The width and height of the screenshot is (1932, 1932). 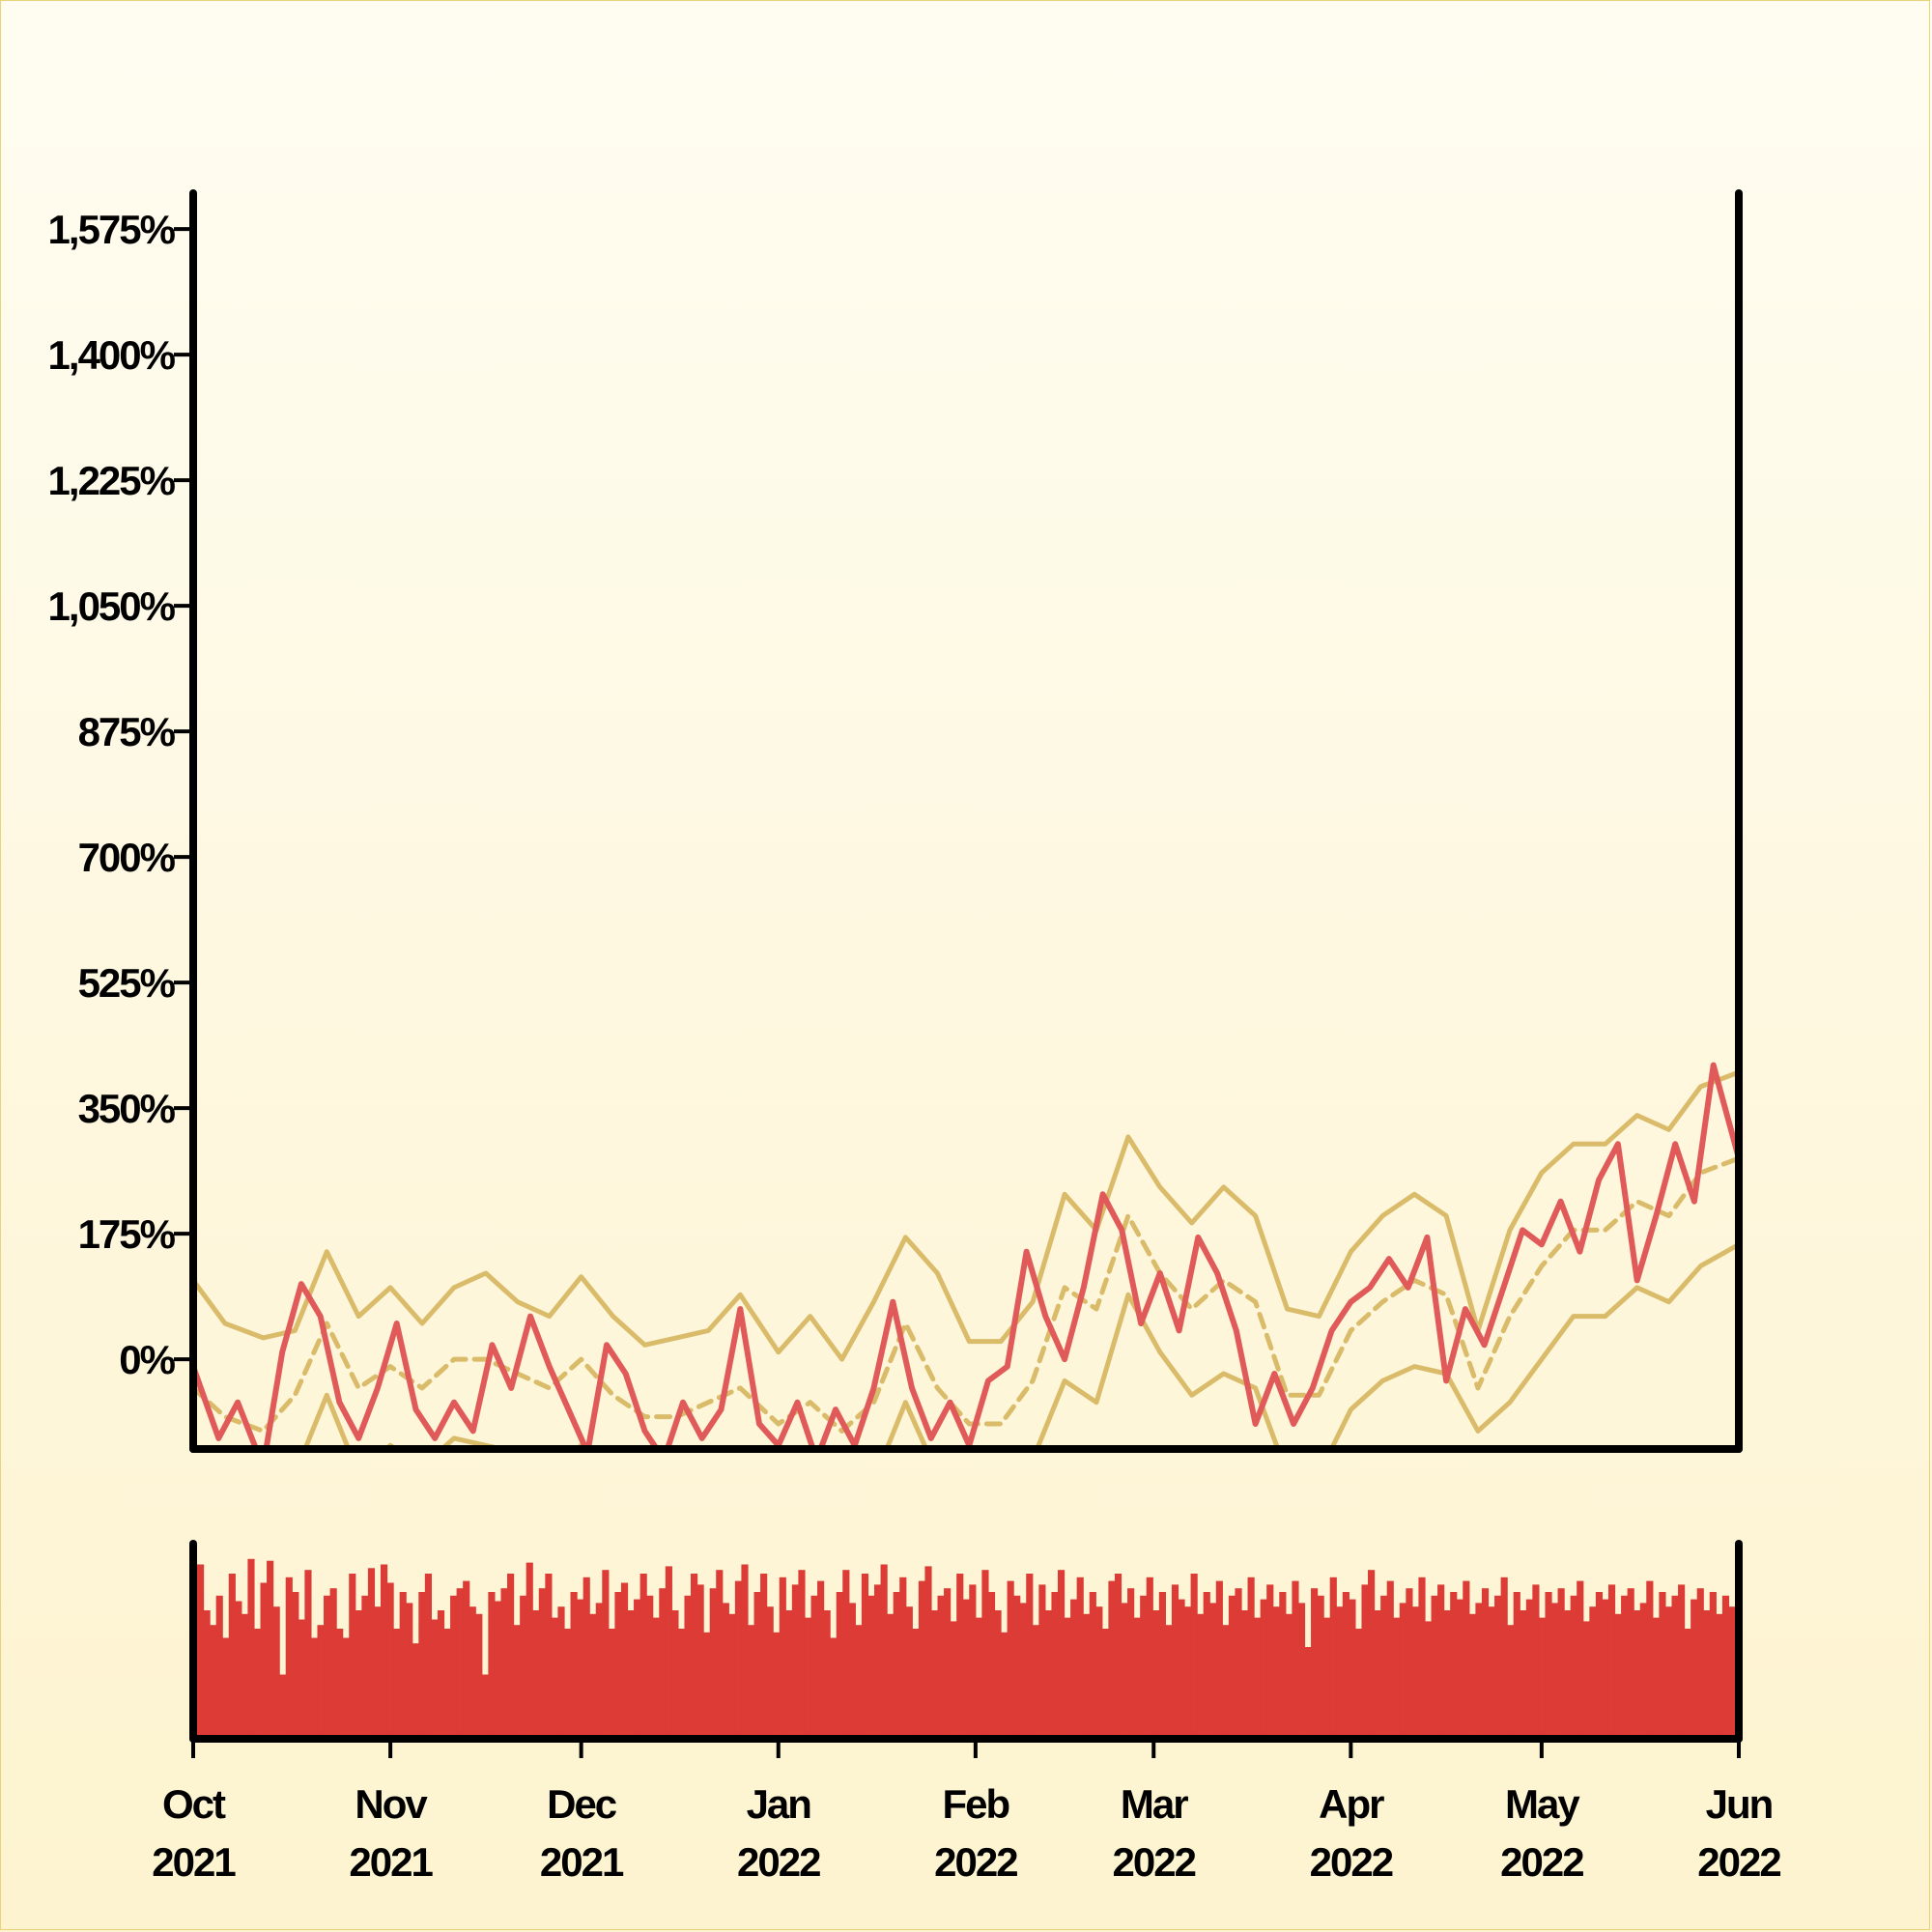 I want to click on x-tick-month-label: Oct, so click(x=194, y=1804).